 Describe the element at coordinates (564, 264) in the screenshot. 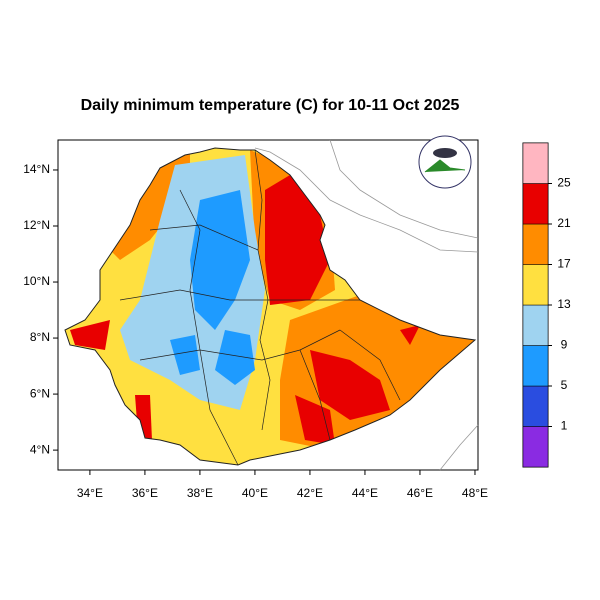

I see `colorbar-label: 17` at that location.